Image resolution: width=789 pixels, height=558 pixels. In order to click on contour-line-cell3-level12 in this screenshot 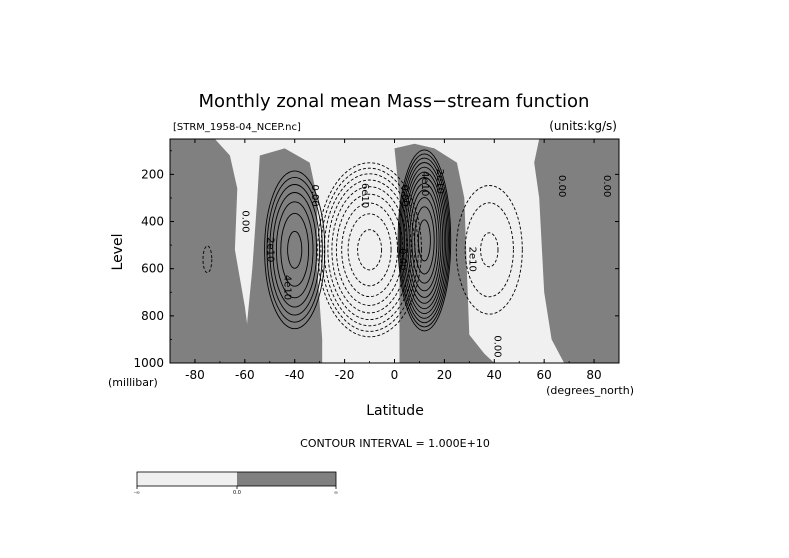, I will do `click(424, 240)`.